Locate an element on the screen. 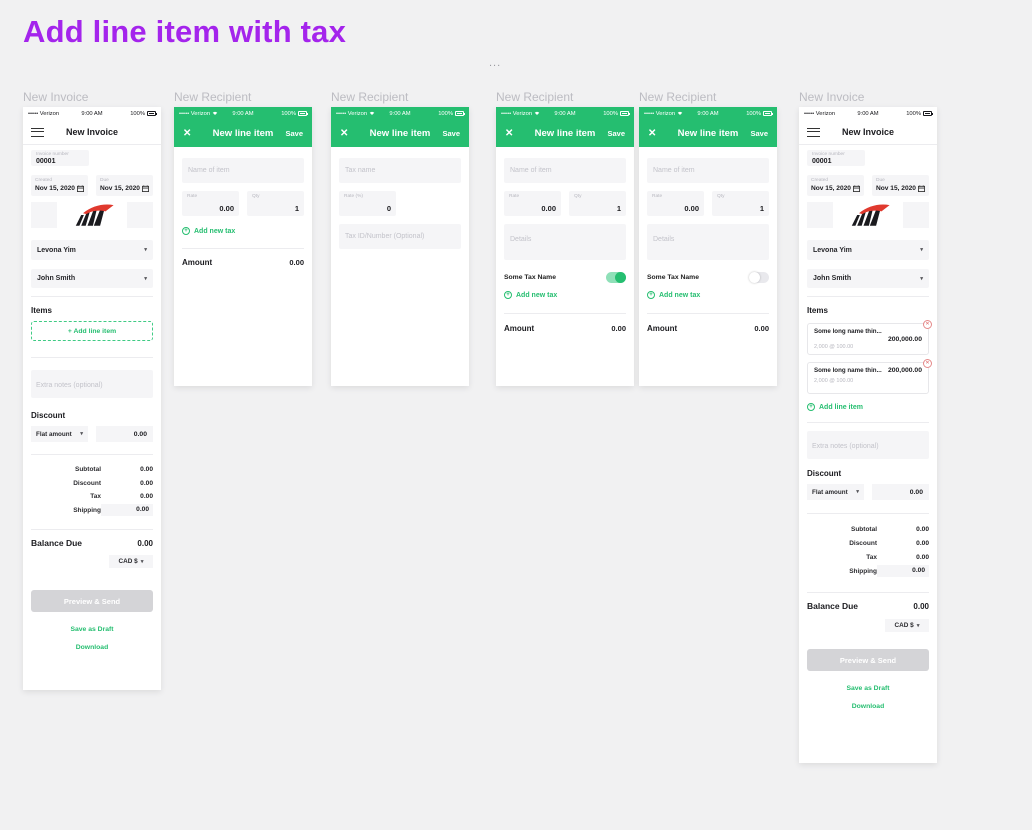  item-amount: 200,000.00 is located at coordinates (904, 370).